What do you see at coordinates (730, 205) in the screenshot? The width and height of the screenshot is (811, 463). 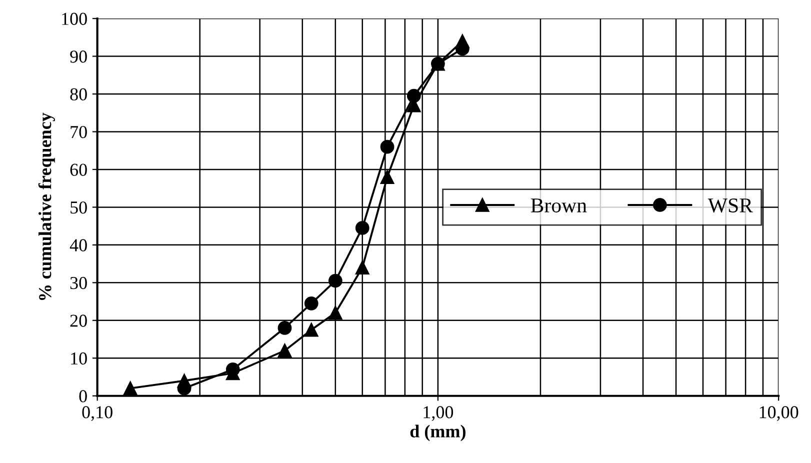 I see `legend-label: WSR` at bounding box center [730, 205].